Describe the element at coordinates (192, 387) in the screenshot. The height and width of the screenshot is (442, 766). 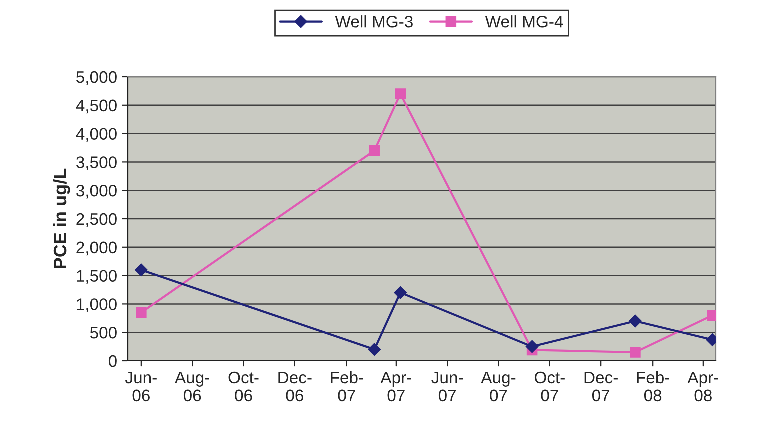
I see `x-tick-label: Aug- 06` at that location.